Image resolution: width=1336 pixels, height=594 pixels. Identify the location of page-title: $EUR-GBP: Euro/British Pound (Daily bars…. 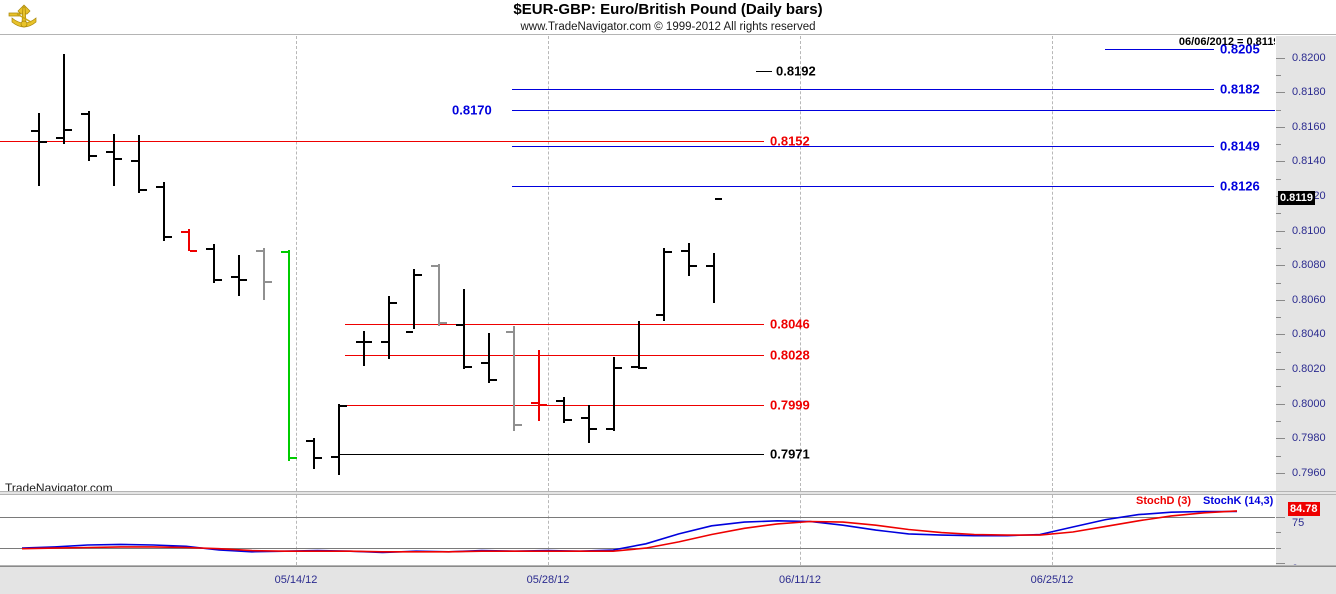
(668, 9).